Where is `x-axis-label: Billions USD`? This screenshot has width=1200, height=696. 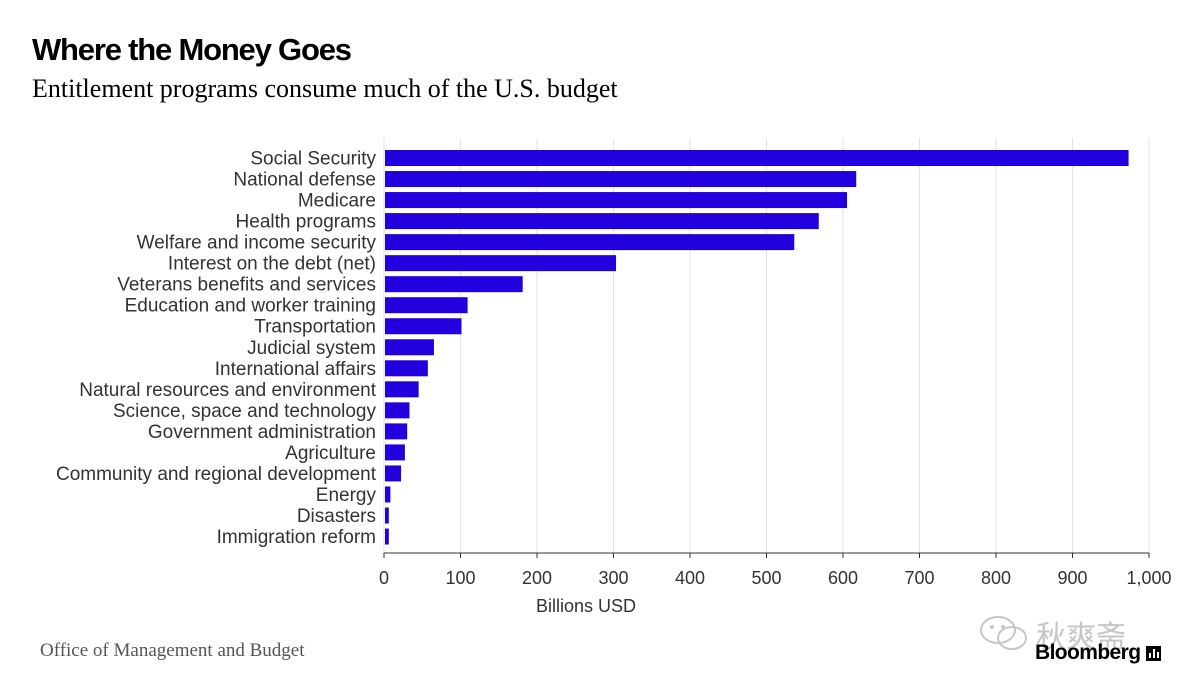 x-axis-label: Billions USD is located at coordinates (586, 606).